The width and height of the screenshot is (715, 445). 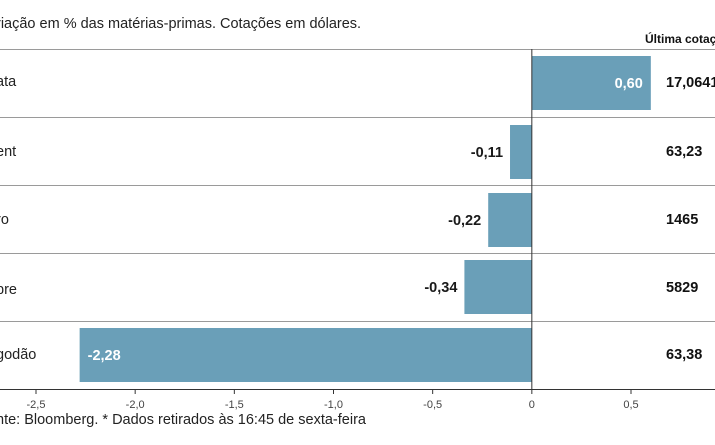 What do you see at coordinates (333, 405) in the screenshot?
I see `x-tick-label: -1,0` at bounding box center [333, 405].